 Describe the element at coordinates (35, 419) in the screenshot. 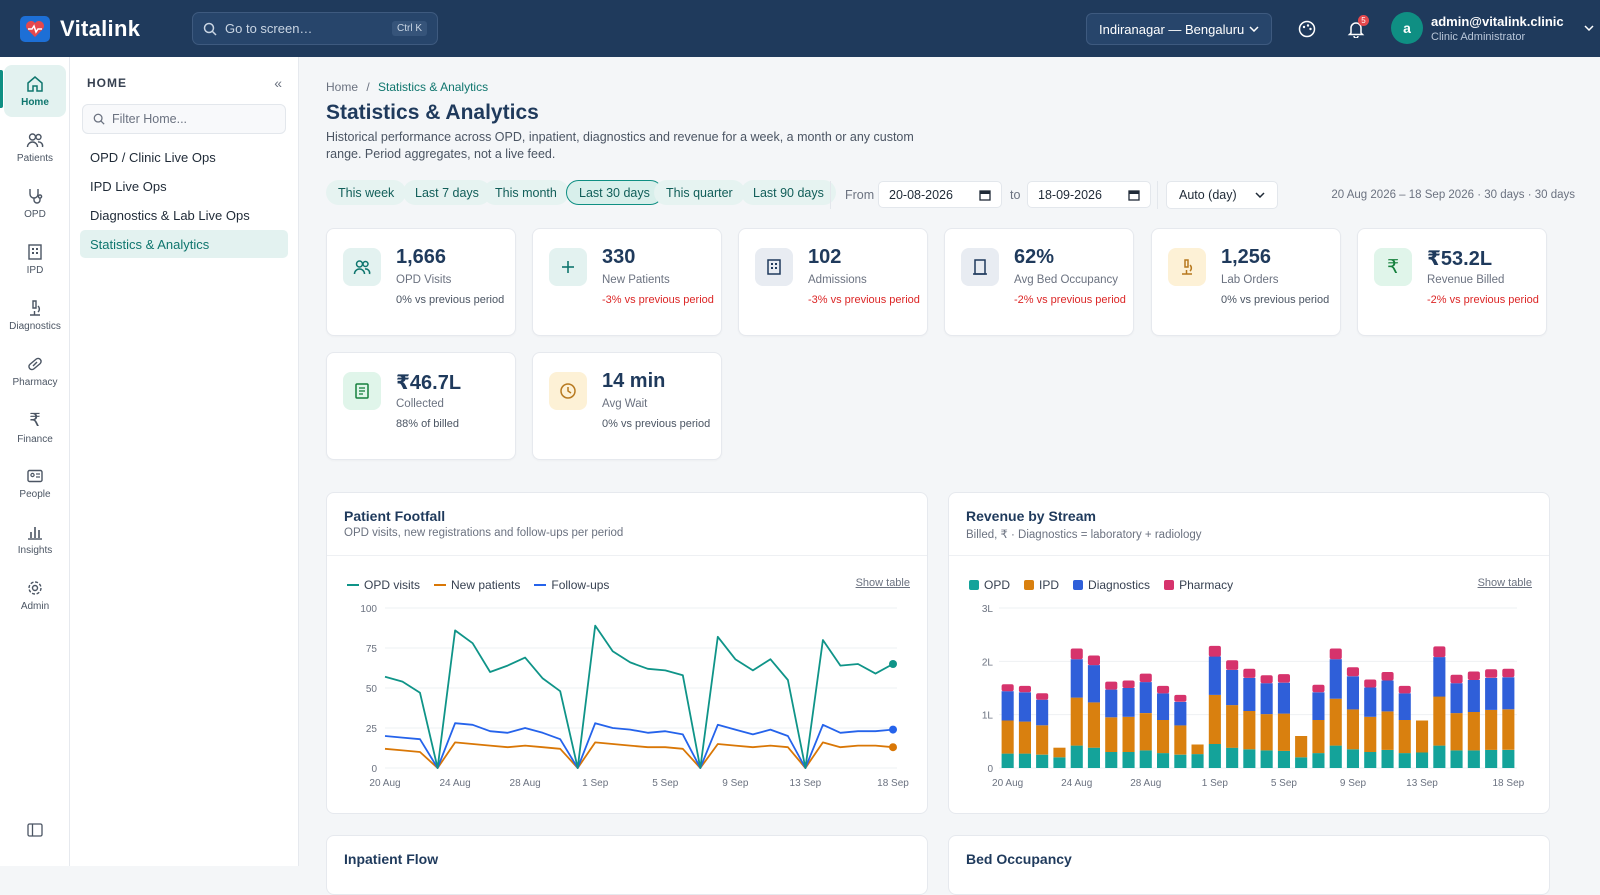

I see `rupee-icon: ₹` at that location.